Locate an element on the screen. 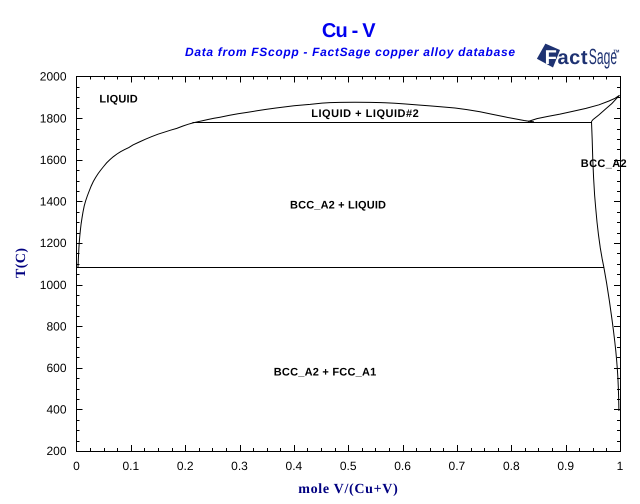 The height and width of the screenshot is (504, 640). svg-text: 1600 is located at coordinates (53, 160).